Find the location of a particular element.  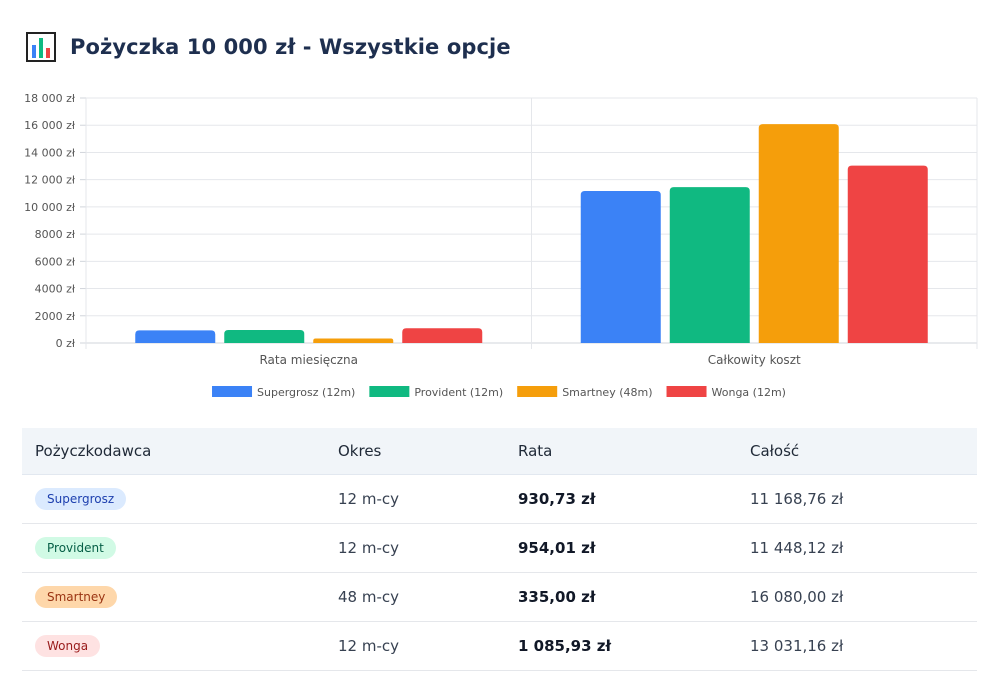

header-rate: Rata is located at coordinates (621, 451).